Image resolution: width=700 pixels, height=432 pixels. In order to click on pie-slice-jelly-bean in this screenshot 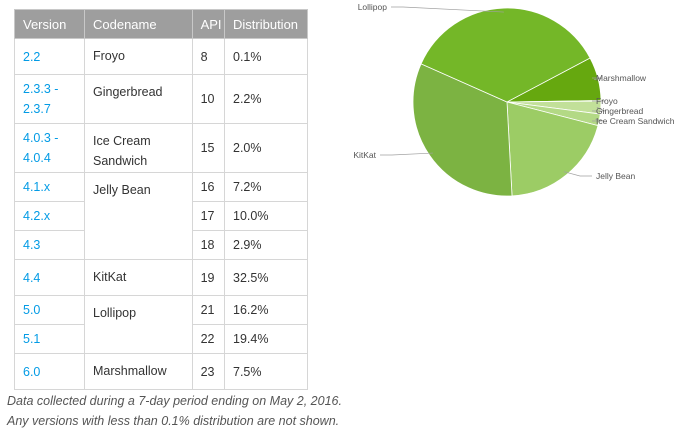, I will do `click(552, 149)`.